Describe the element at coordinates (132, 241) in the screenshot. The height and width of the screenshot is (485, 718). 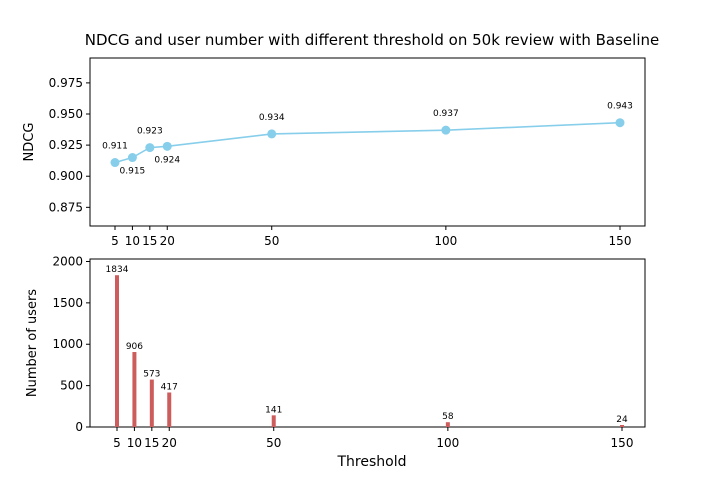
I see `ndcg-x-tick-label: 10` at that location.